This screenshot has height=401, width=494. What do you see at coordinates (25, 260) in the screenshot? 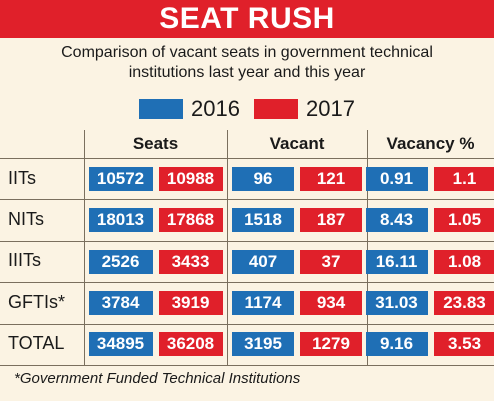
I see `row-label: IIITs` at bounding box center [25, 260].